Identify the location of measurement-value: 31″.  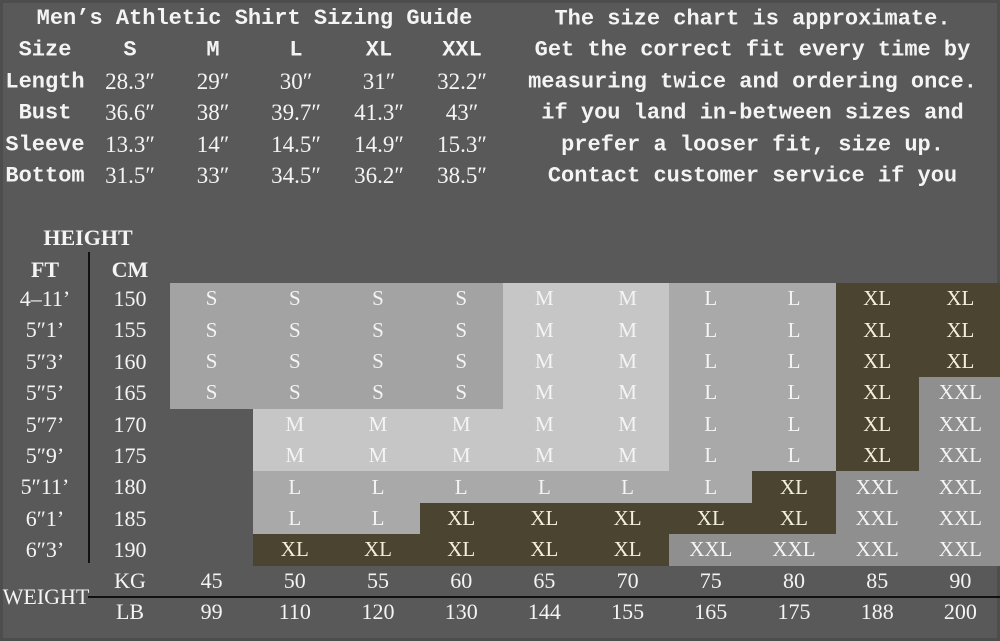
(379, 81).